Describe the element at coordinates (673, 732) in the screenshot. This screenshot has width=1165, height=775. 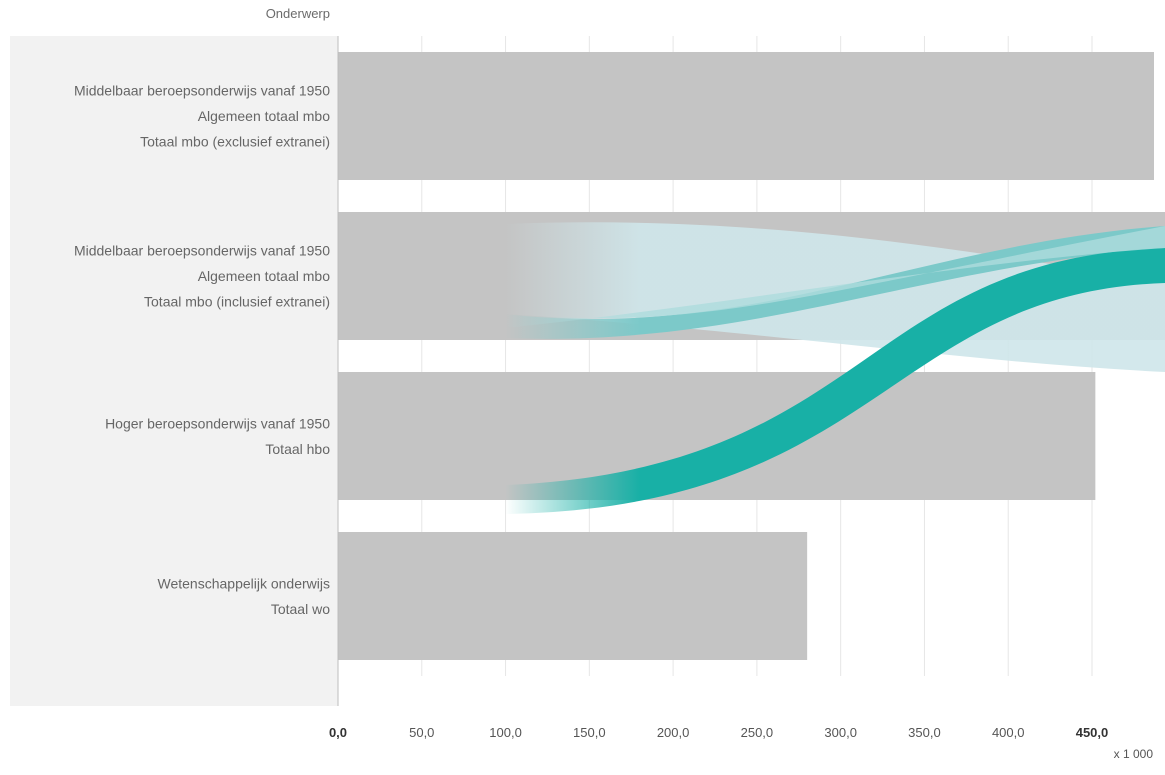
I see `x-tick-label: 200,0` at that location.